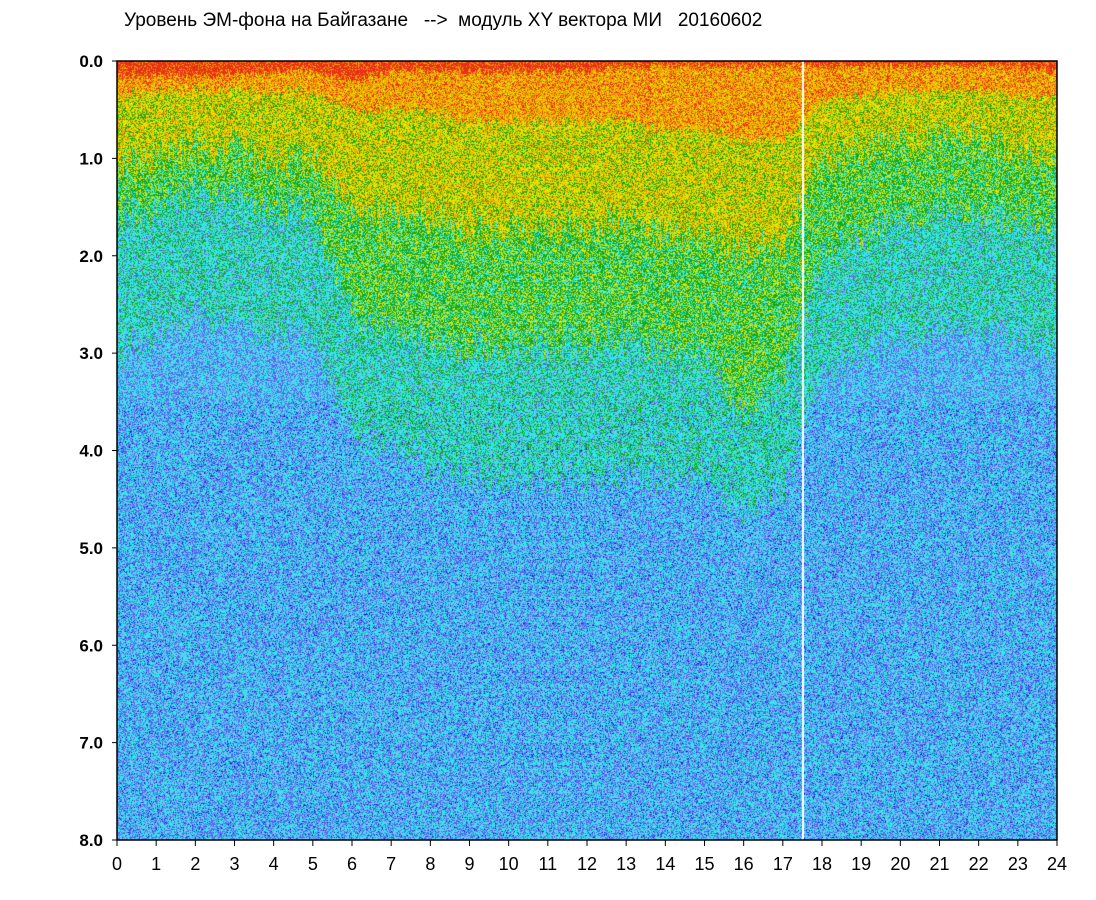 This screenshot has height=900, width=1096. I want to click on x-tick-label: 17, so click(783, 864).